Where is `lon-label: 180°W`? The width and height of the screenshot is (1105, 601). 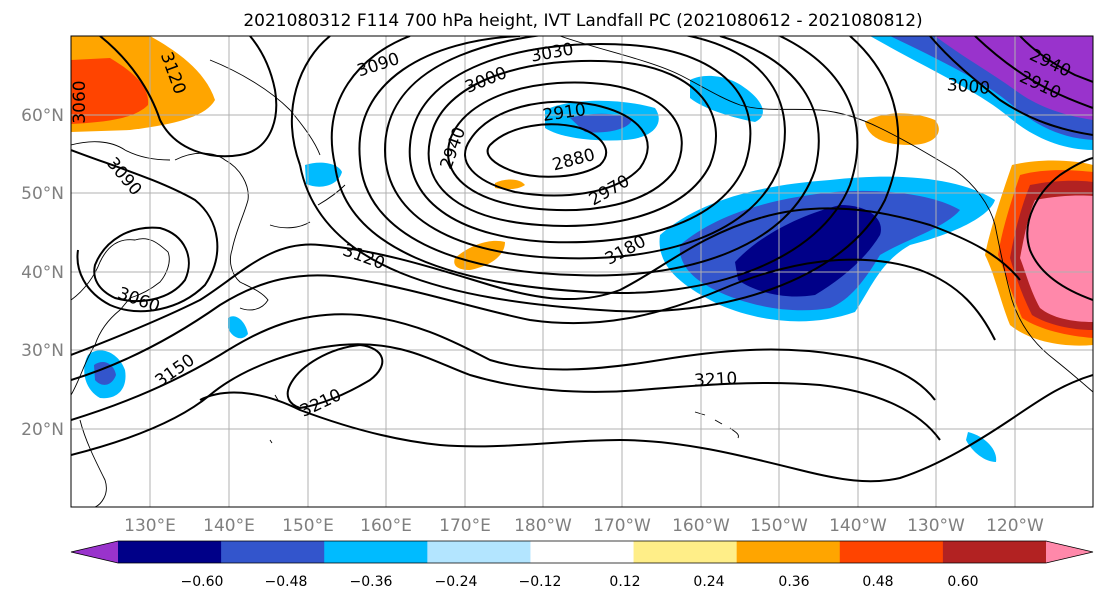
lon-label: 180°W is located at coordinates (543, 526).